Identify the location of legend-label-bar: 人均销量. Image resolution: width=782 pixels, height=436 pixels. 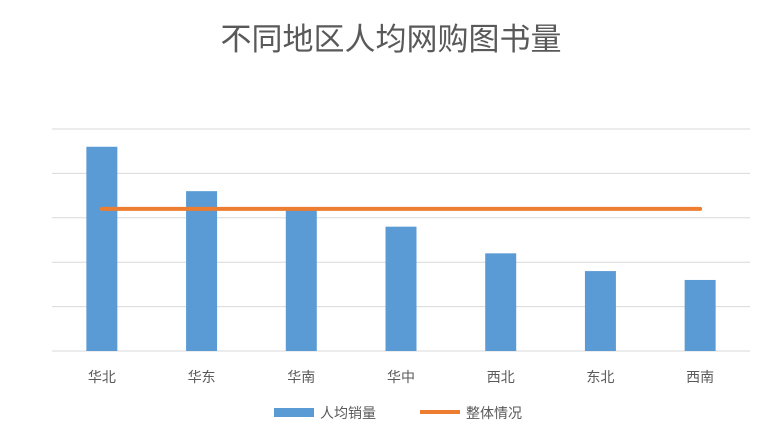
(348, 414).